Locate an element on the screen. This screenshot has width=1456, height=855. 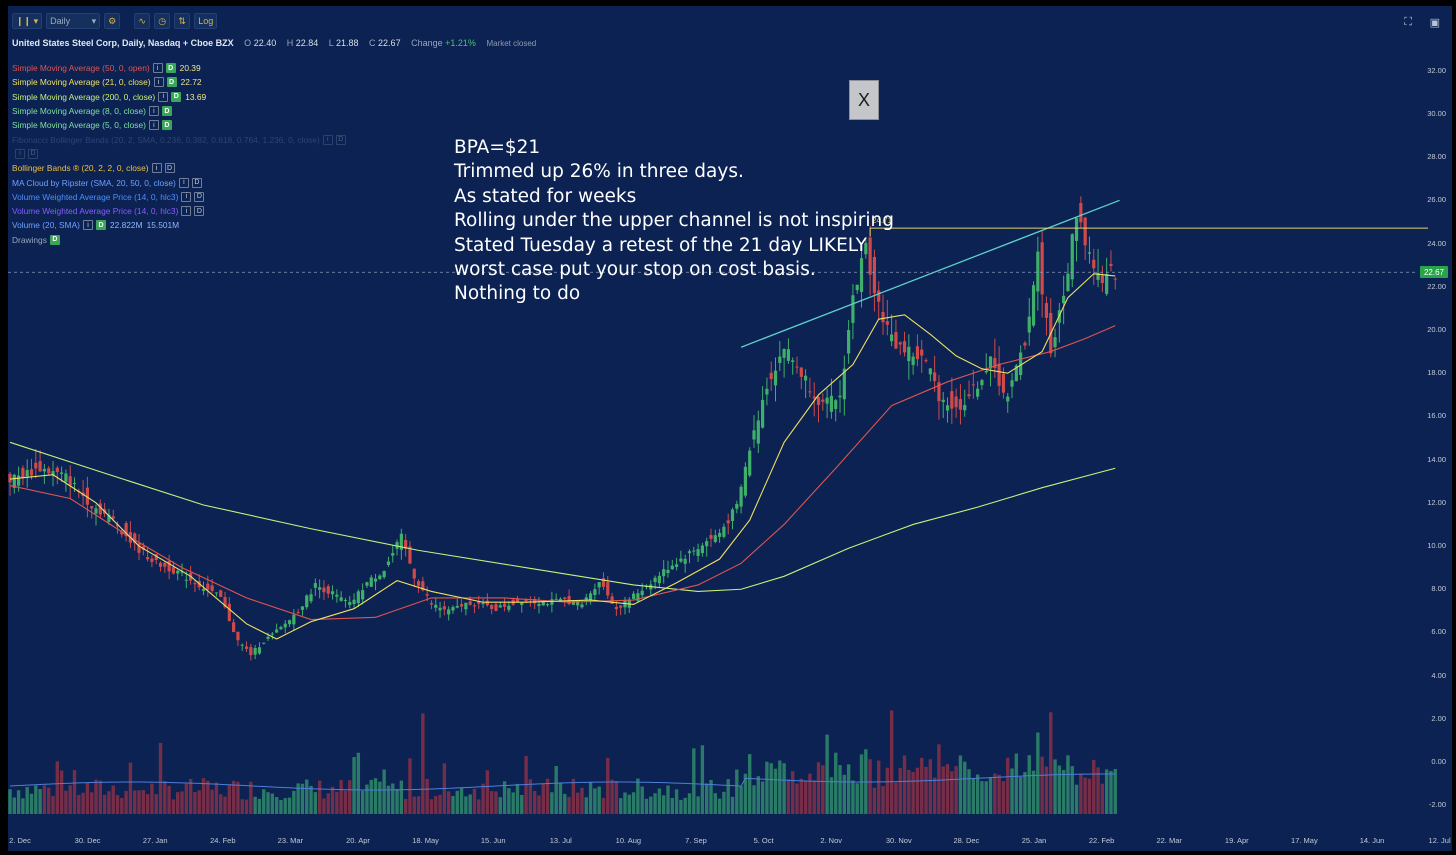
high-label: H is located at coordinates (290, 43).